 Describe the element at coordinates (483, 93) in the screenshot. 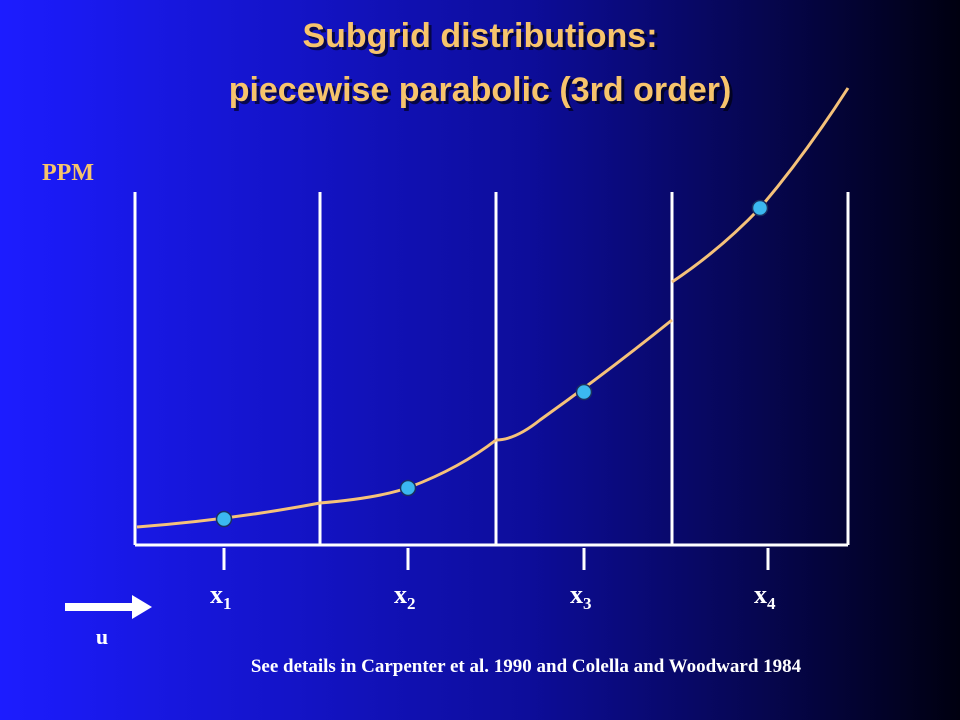

I see `title-shadow: piecewise parabolic (3rd order)` at that location.